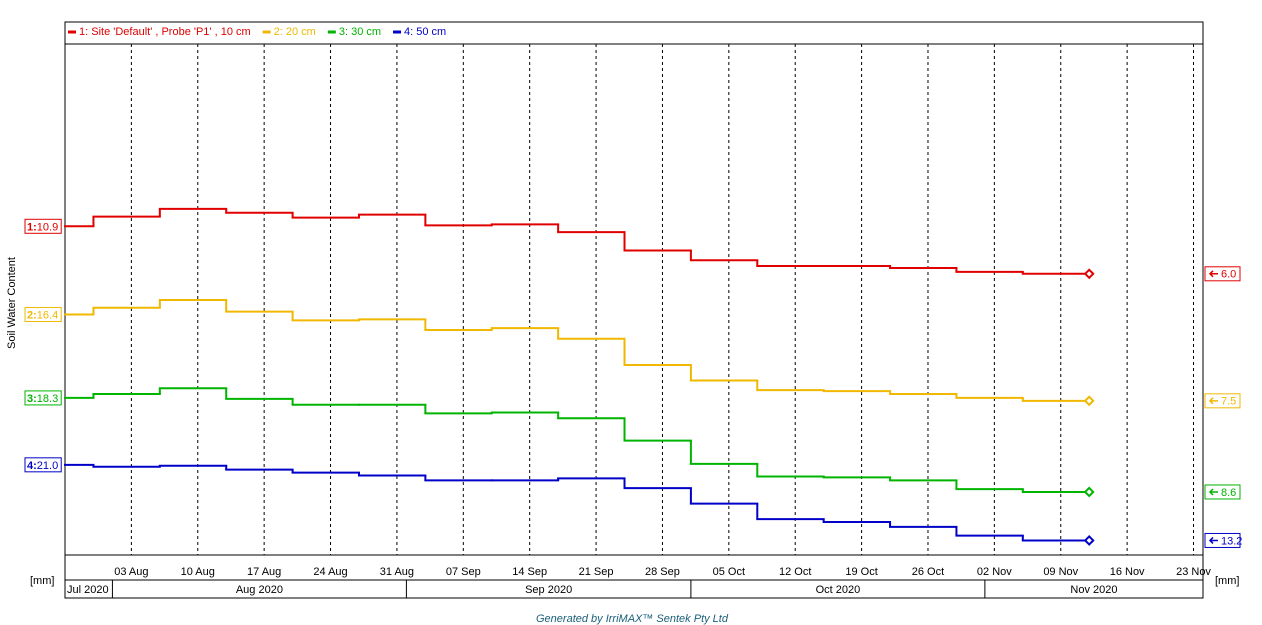 This screenshot has width=1262, height=625. Describe the element at coordinates (32, 315) in the screenshot. I see `start-tag-id: 2:` at that location.